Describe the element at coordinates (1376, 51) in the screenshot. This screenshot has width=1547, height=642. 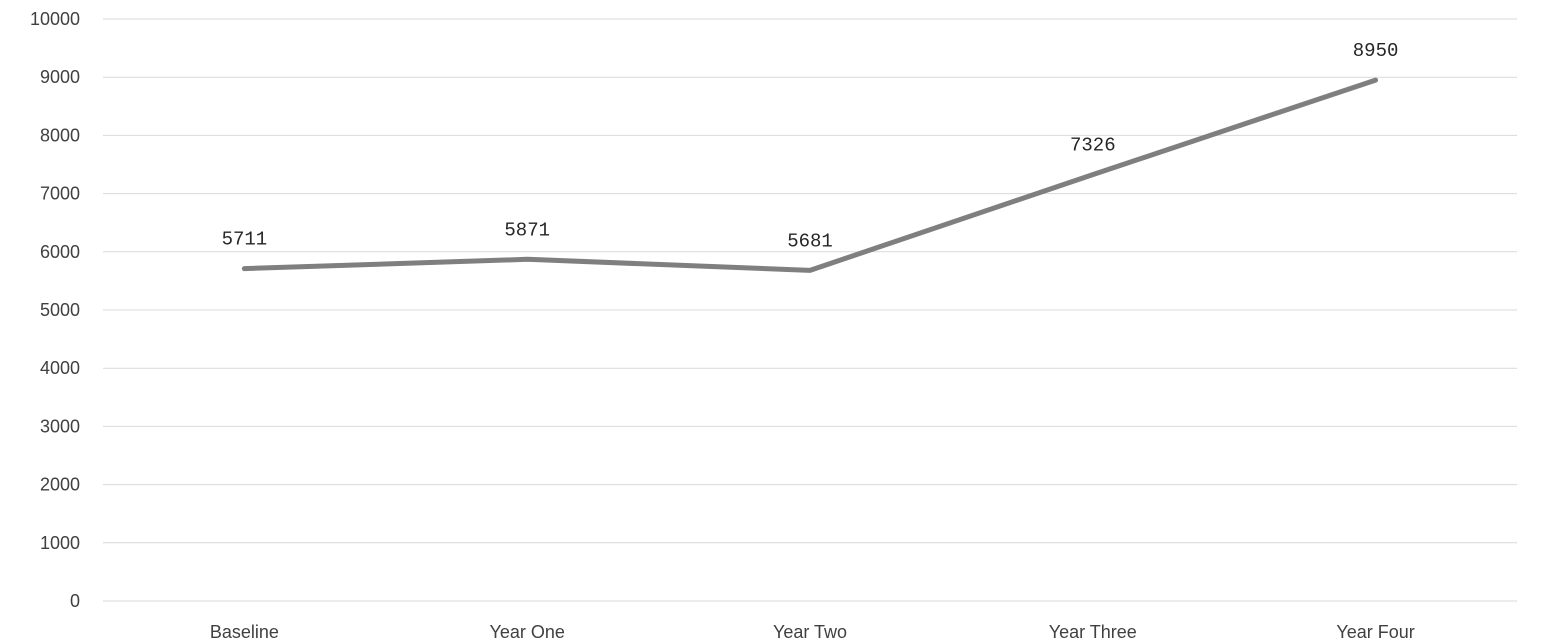
I see `data-label: 8950` at that location.